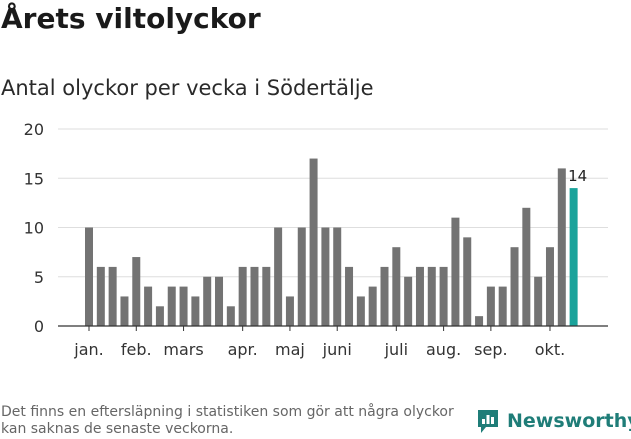 The height and width of the screenshot is (439, 631). Describe the element at coordinates (577, 176) in the screenshot. I see `bar-value-label: 14` at that location.